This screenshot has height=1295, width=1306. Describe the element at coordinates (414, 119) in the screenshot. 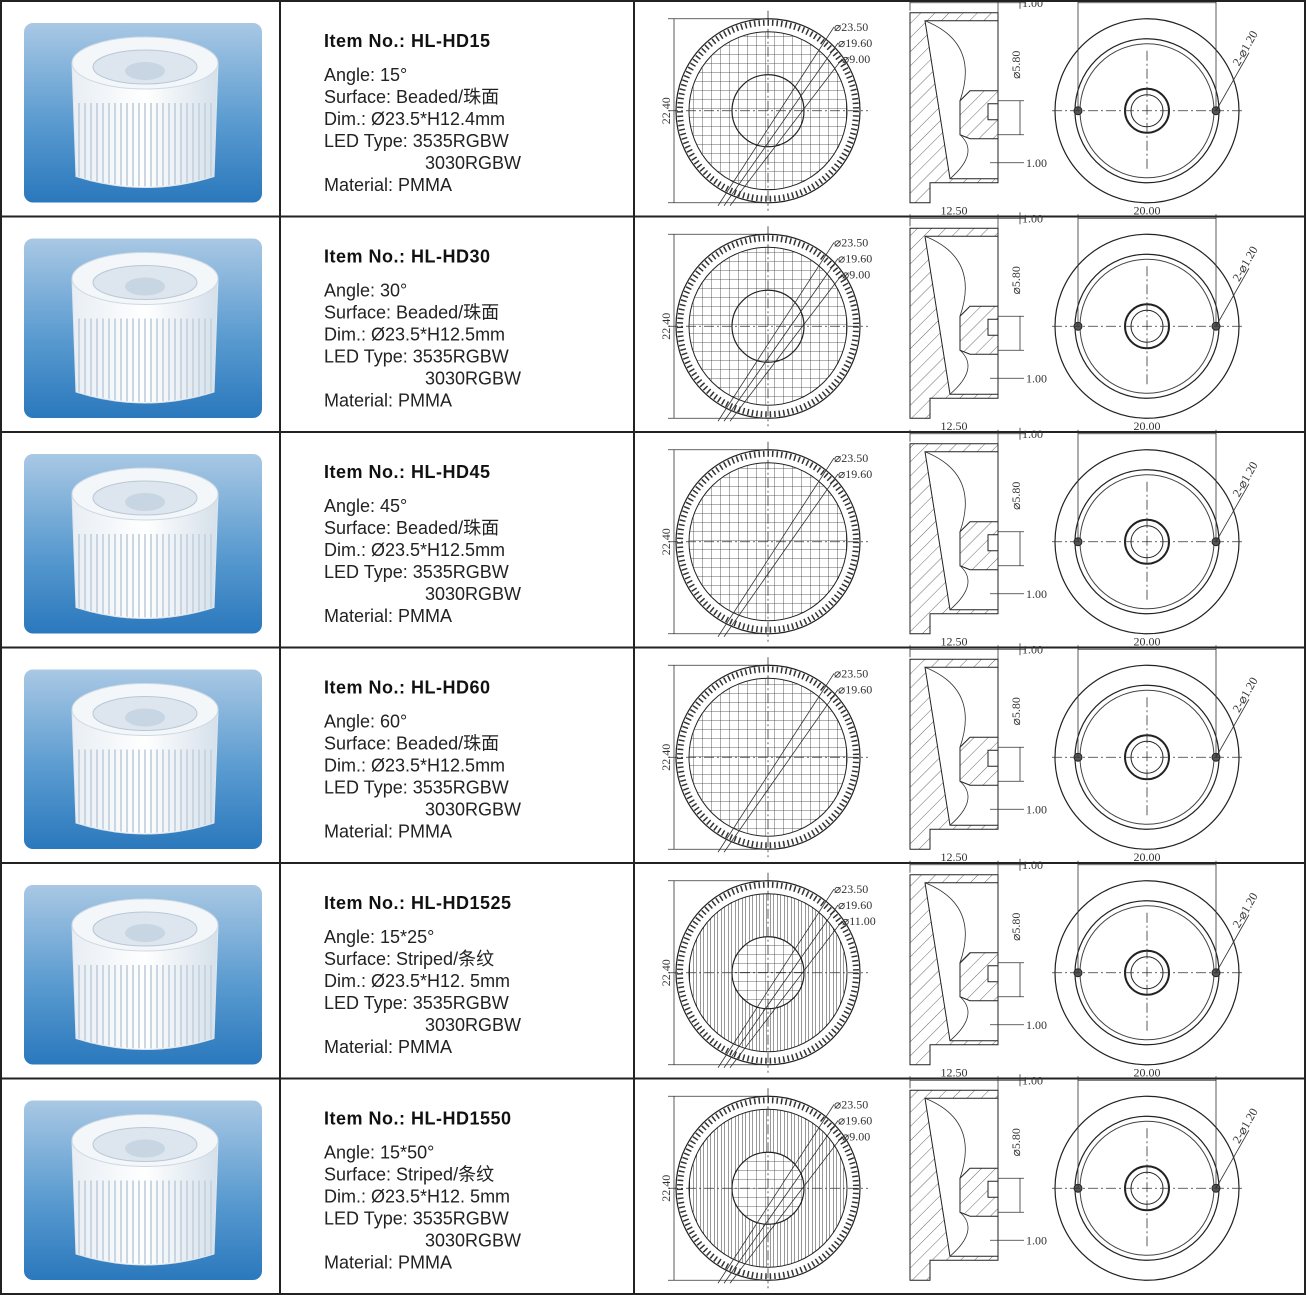

I see `dimension: Dim.: Ø23.5*H12.4mm` at that location.